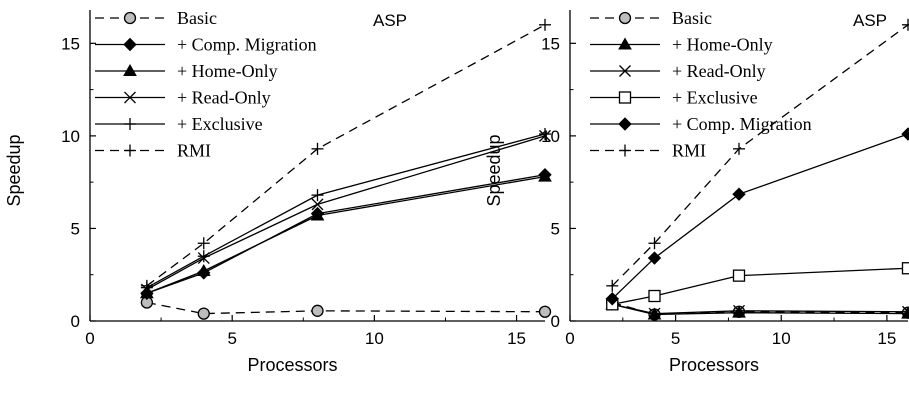  I want to click on series-exclusive, so click(757, 286).